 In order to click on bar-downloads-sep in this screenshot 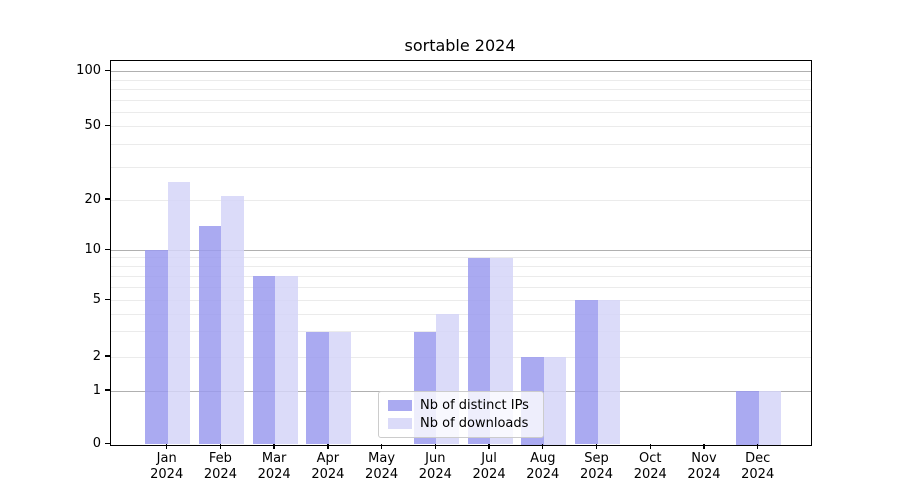, I will do `click(609, 372)`.